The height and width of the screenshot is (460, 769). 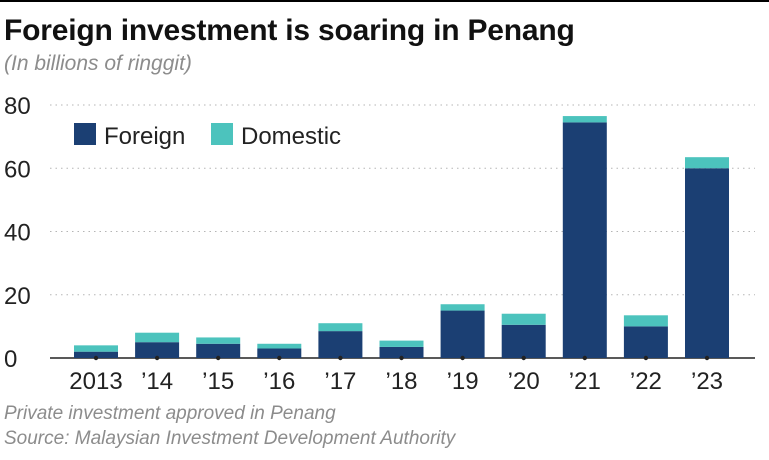 I want to click on legend-label-domestic: Domestic, so click(x=291, y=136).